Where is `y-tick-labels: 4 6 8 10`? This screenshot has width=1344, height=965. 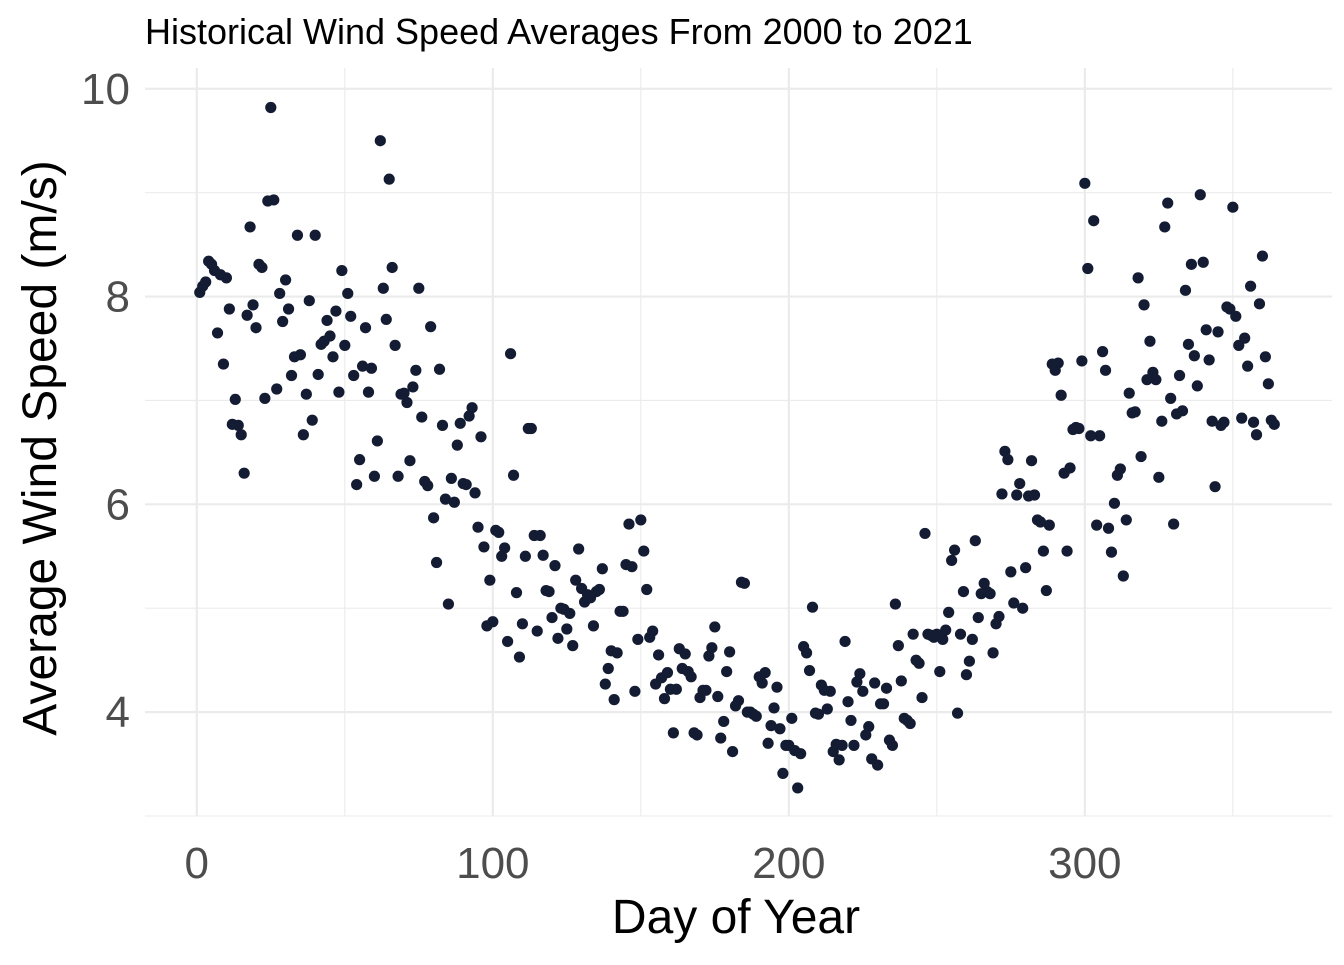 y-tick-labels: 4 6 8 10 is located at coordinates (105, 401).